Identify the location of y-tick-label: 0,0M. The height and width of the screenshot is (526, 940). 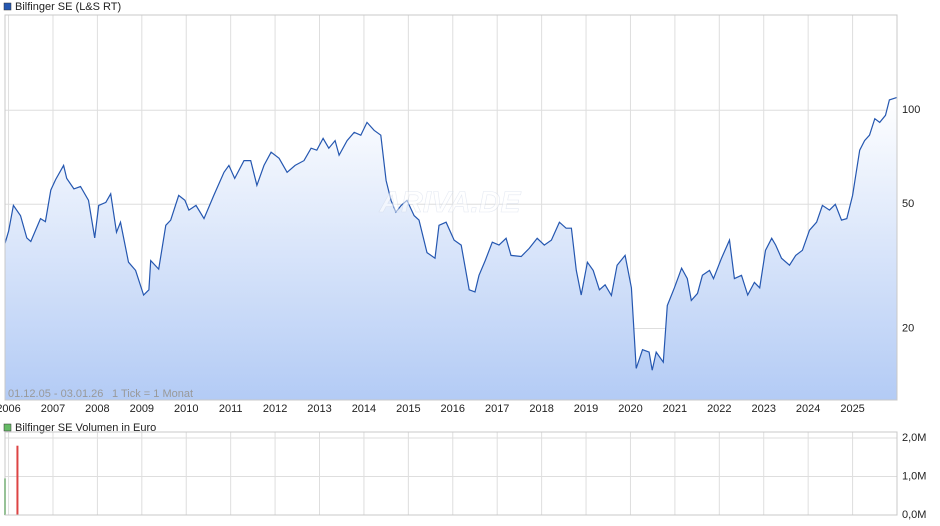
(914, 515).